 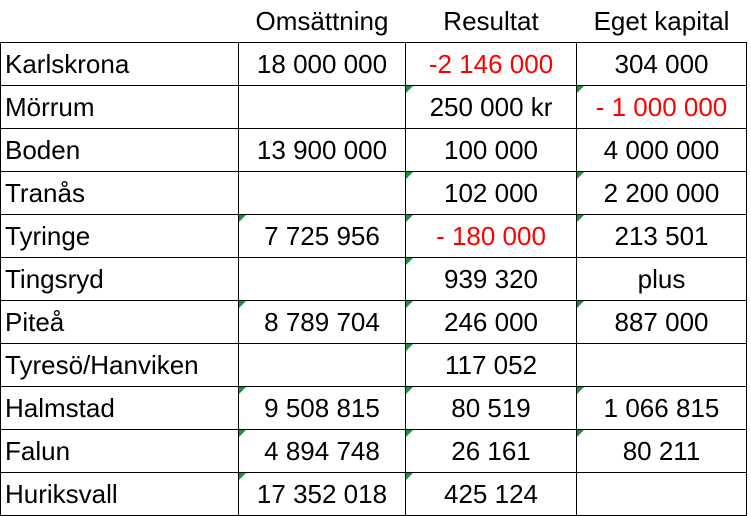 I want to click on cell-resultat: 80 519, so click(x=491, y=408).